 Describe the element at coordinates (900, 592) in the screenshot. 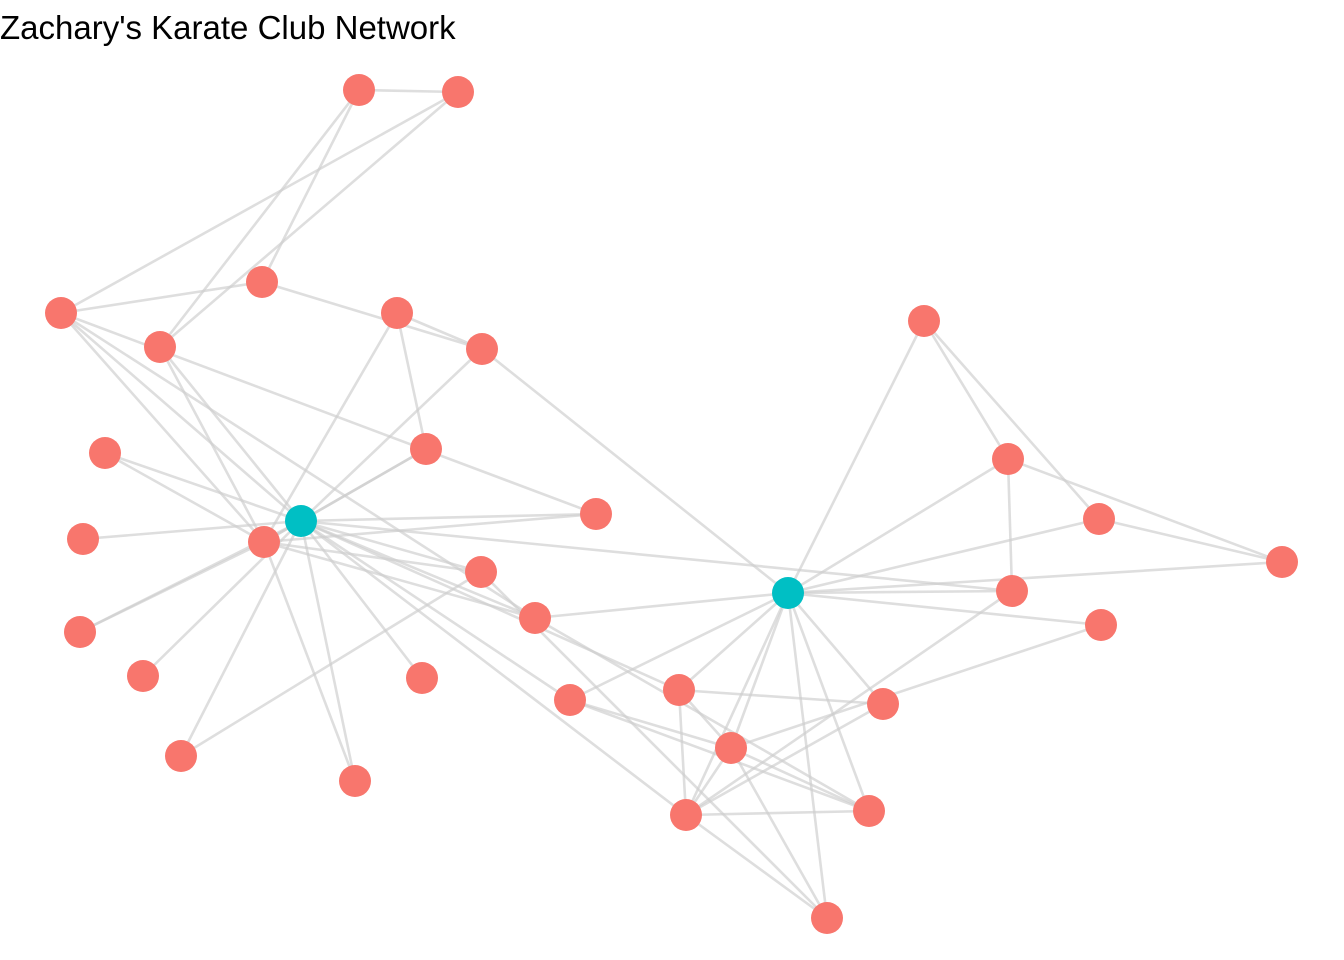

I see `edge-n02-n28` at that location.